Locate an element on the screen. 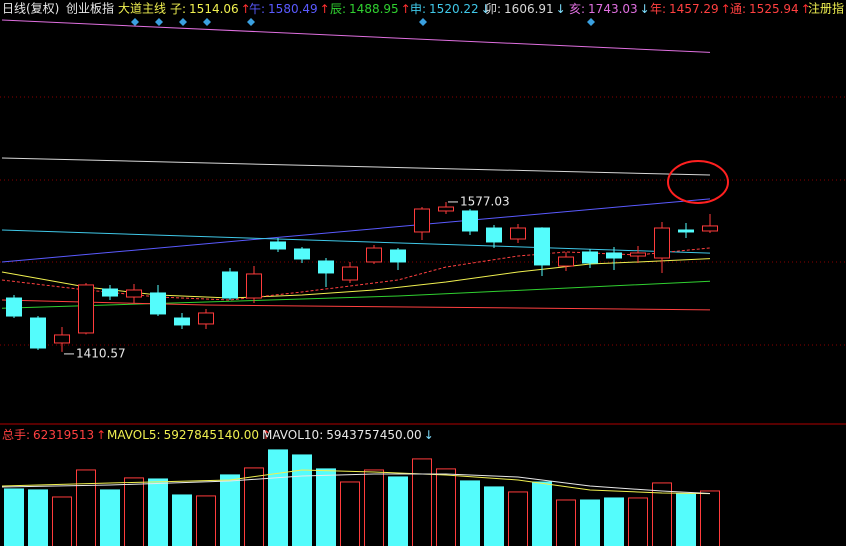 The image size is (846, 546). legend-name: 总手: is located at coordinates (16, 435).